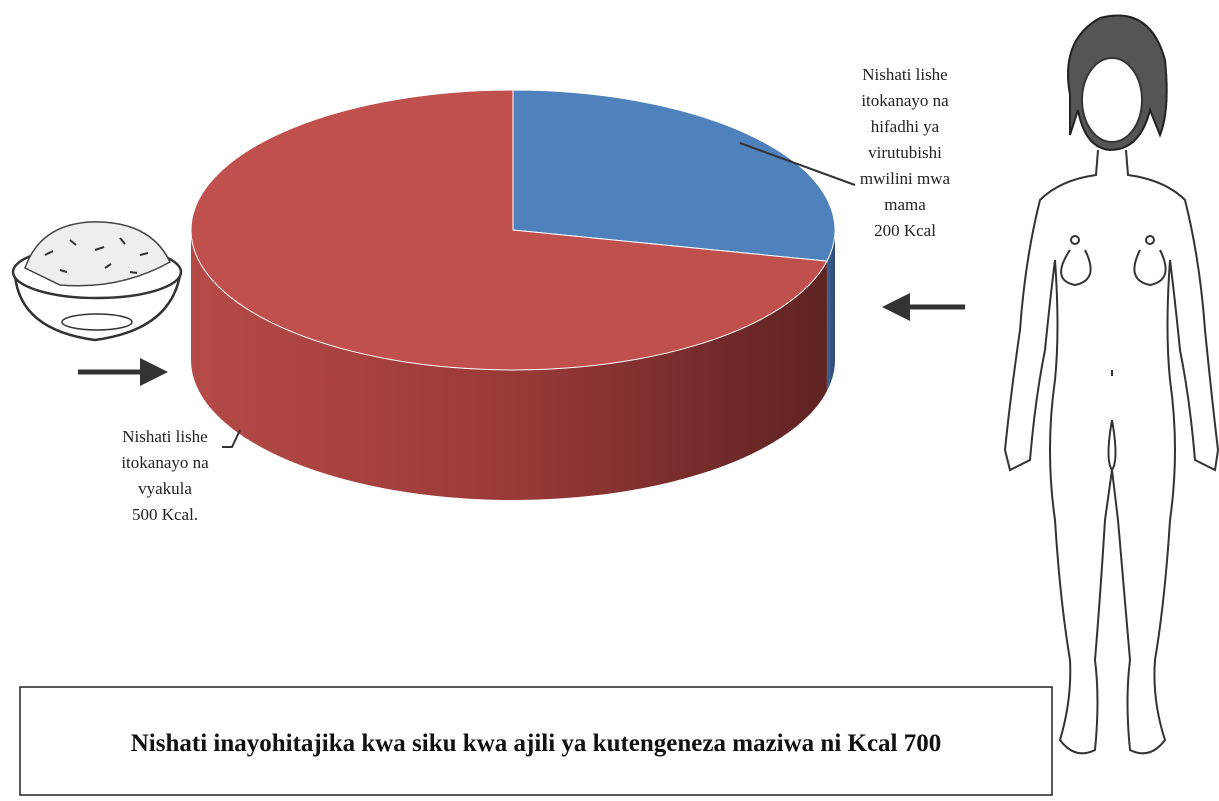 The image size is (1219, 801). Describe the element at coordinates (905, 178) in the screenshot. I see `slice-label: mwilini mwa` at that location.